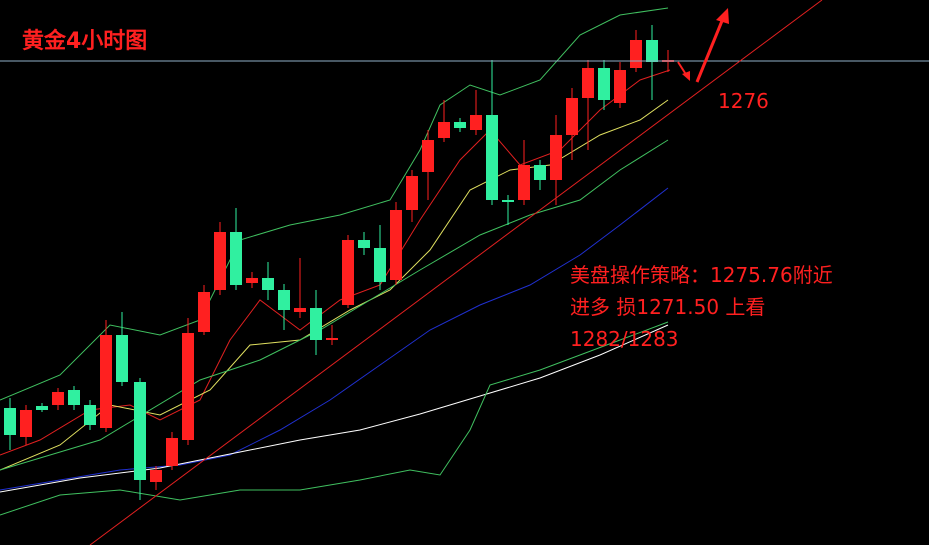  I want to click on strategy-line: 1282/1283, so click(624, 339).